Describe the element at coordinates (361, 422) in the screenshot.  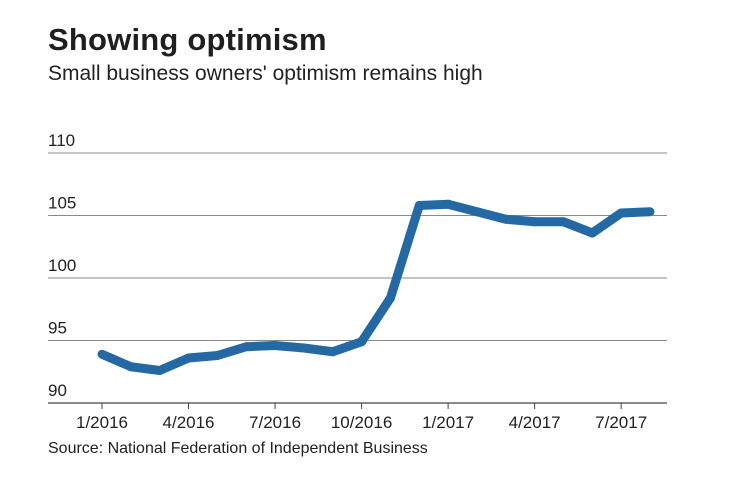
I see `x-tick-label: 10/2016` at that location.